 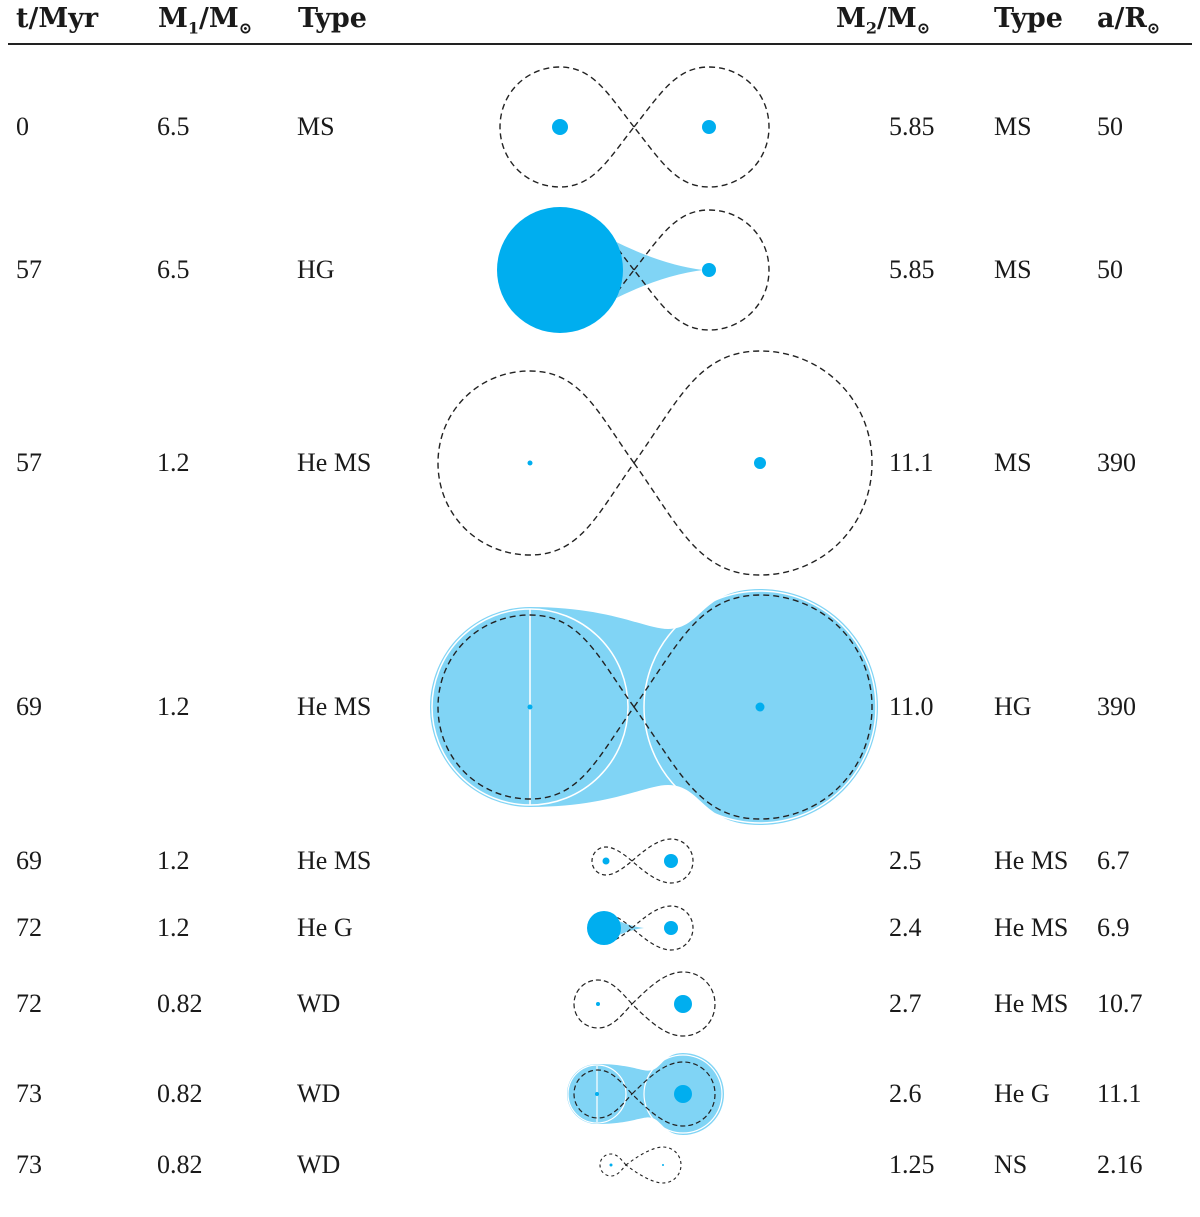 I want to click on header-mass2-sun: ⊙, so click(x=923, y=28).